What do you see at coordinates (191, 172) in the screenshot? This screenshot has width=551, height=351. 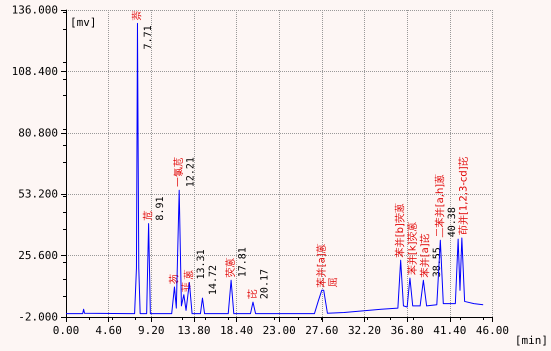 I see `annotation: 12.21` at bounding box center [191, 172].